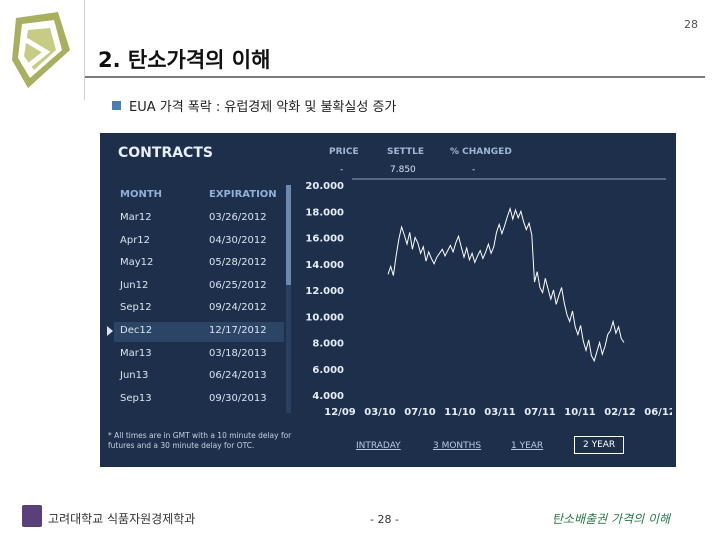 Image resolution: width=720 pixels, height=540 pixels. Describe the element at coordinates (263, 107) in the screenshot. I see `bullet-text: EUA 가격 폭락 : 유럽경제 악화 및 불확실성 증가` at that location.